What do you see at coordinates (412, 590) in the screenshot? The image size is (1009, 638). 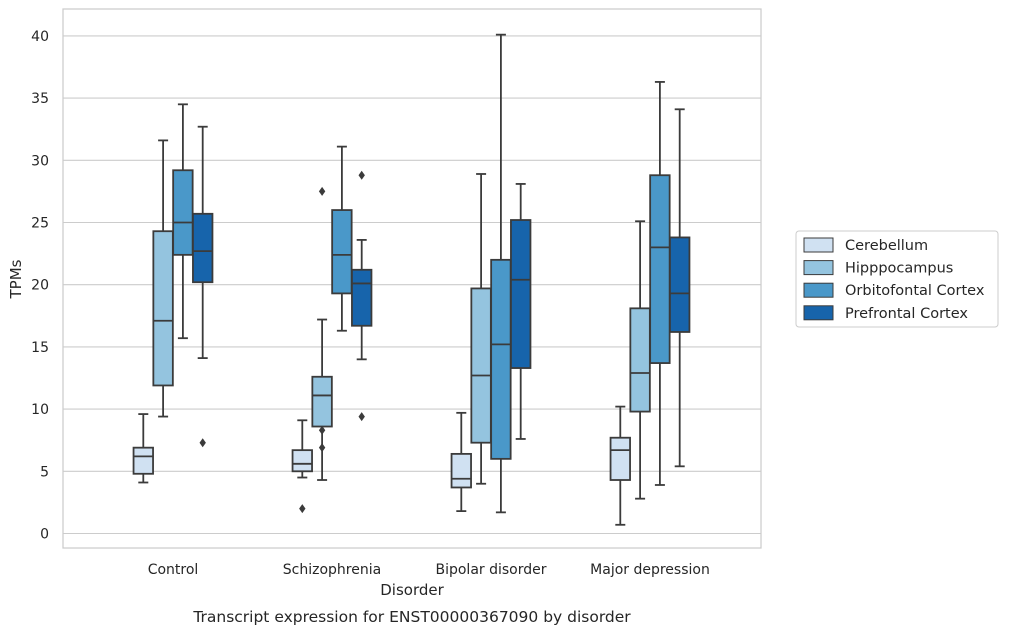 I see `x-axis-label: Disorder` at bounding box center [412, 590].